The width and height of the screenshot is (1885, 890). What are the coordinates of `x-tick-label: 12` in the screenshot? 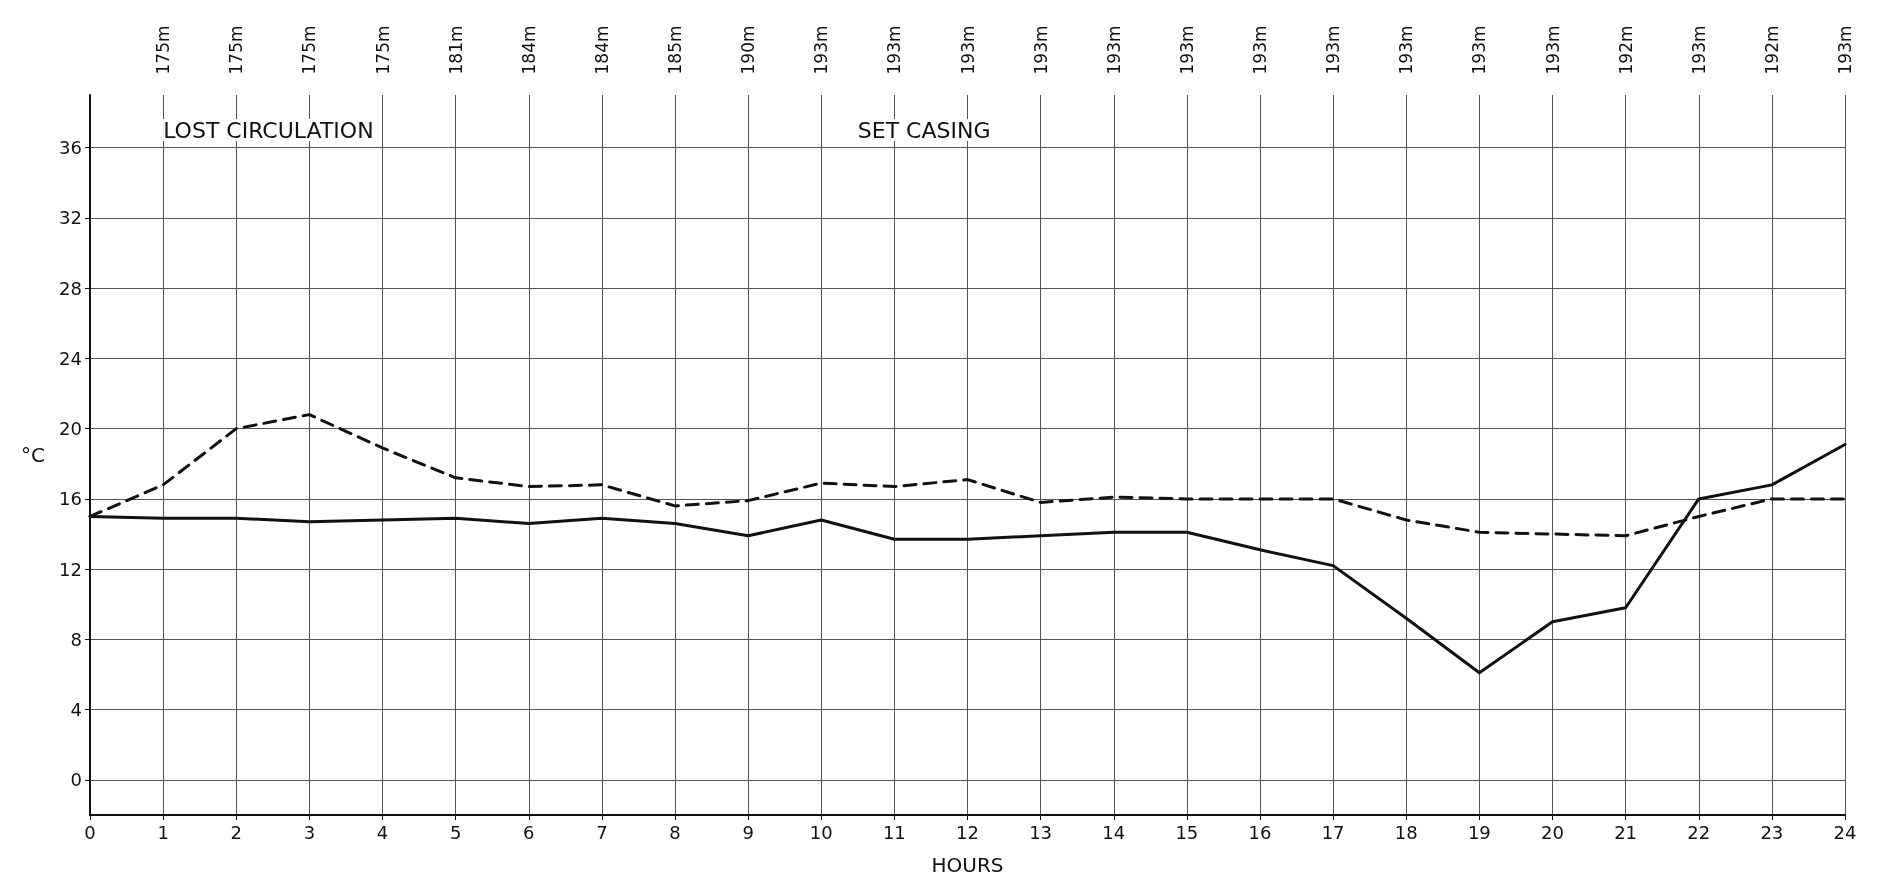 It's located at (967, 832).